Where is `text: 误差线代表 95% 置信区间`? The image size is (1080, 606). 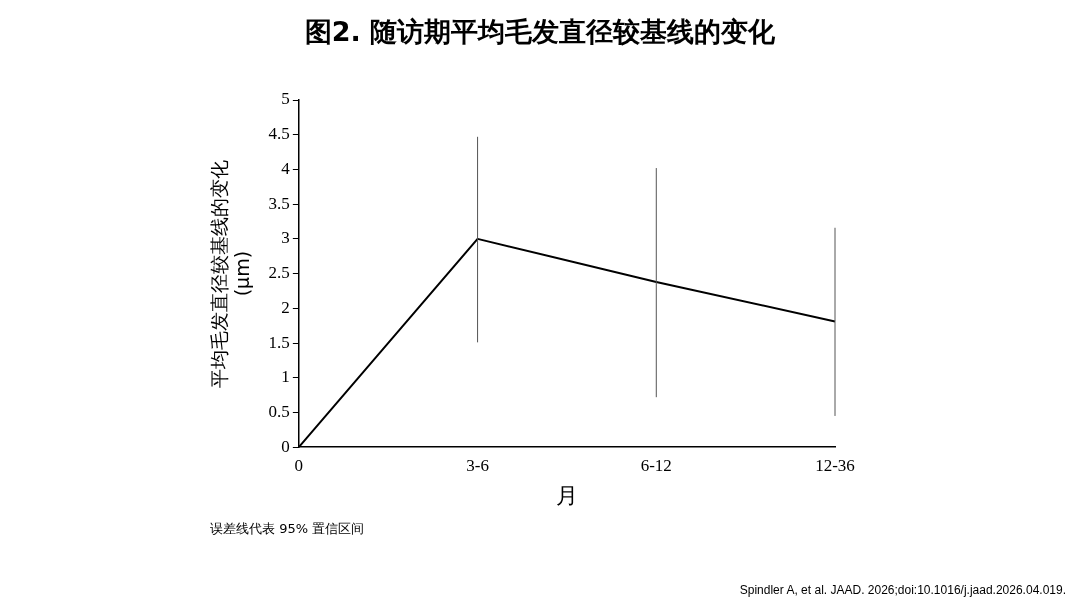
text: 误差线代表 95% 置信区间 is located at coordinates (287, 529).